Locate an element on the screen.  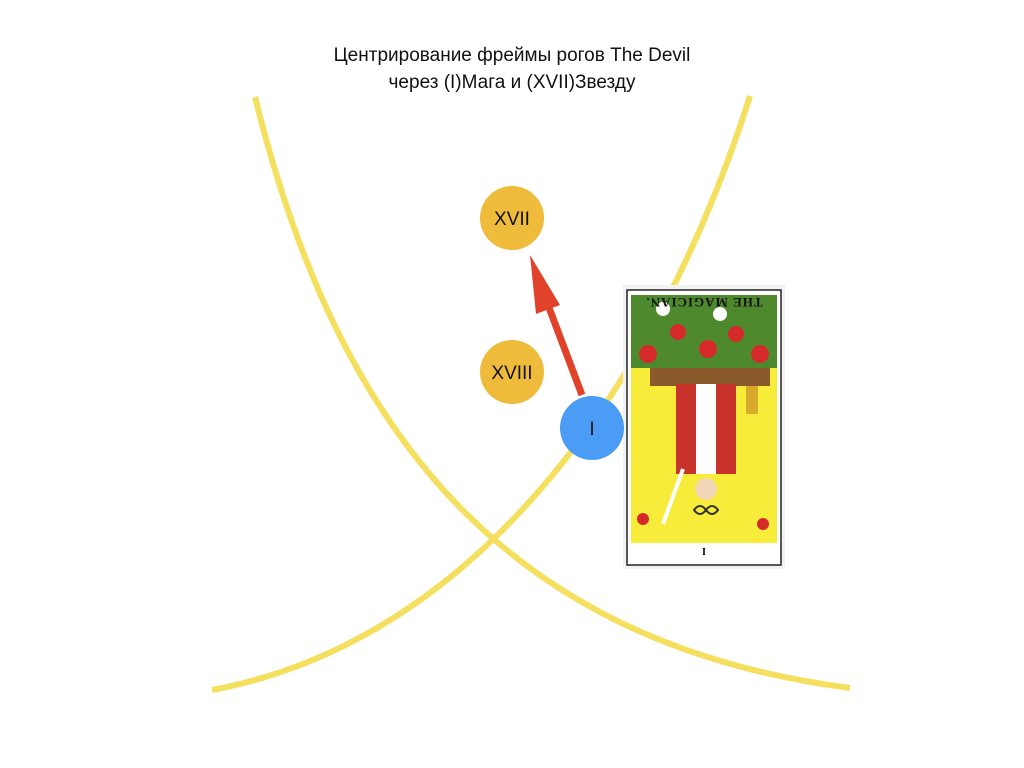
node-i: I is located at coordinates (592, 428).